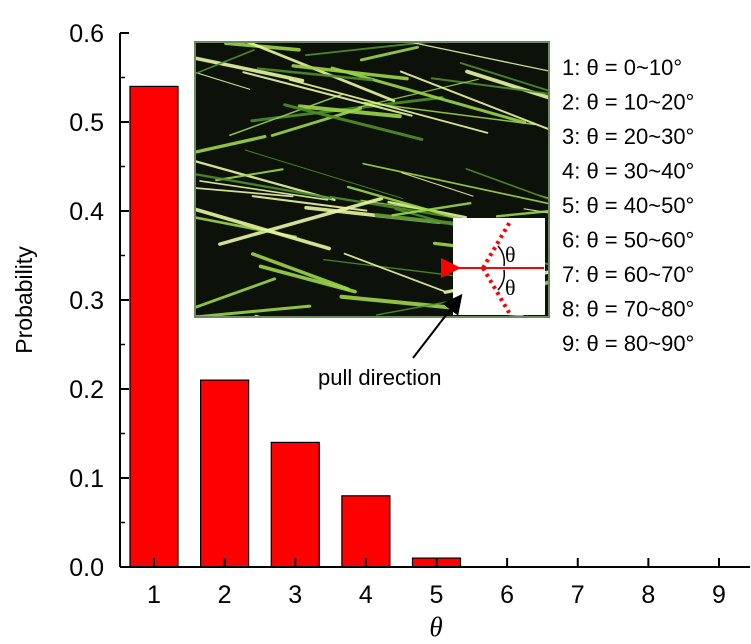 The height and width of the screenshot is (644, 751). Describe the element at coordinates (86, 34) in the screenshot. I see `y-tick-label: 0.6` at that location.